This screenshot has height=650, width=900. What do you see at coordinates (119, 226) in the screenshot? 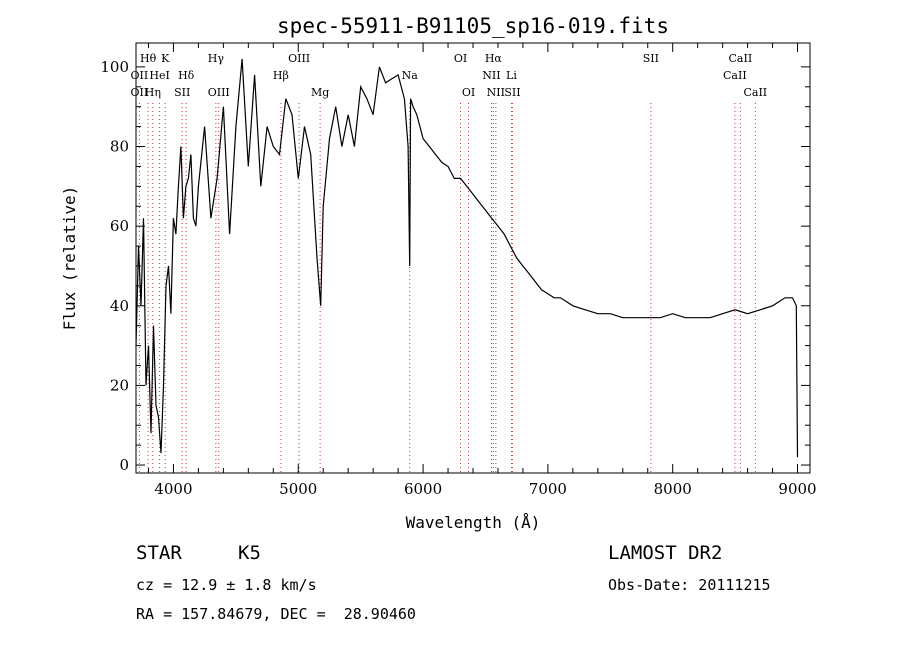
I see `y-tick-label: 60` at bounding box center [119, 226].